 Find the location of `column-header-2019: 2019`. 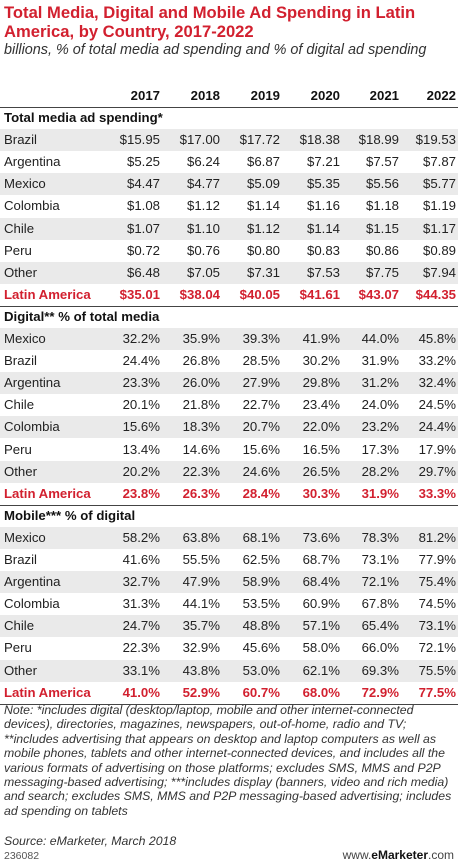

column-header-2019: 2019 is located at coordinates (265, 95).